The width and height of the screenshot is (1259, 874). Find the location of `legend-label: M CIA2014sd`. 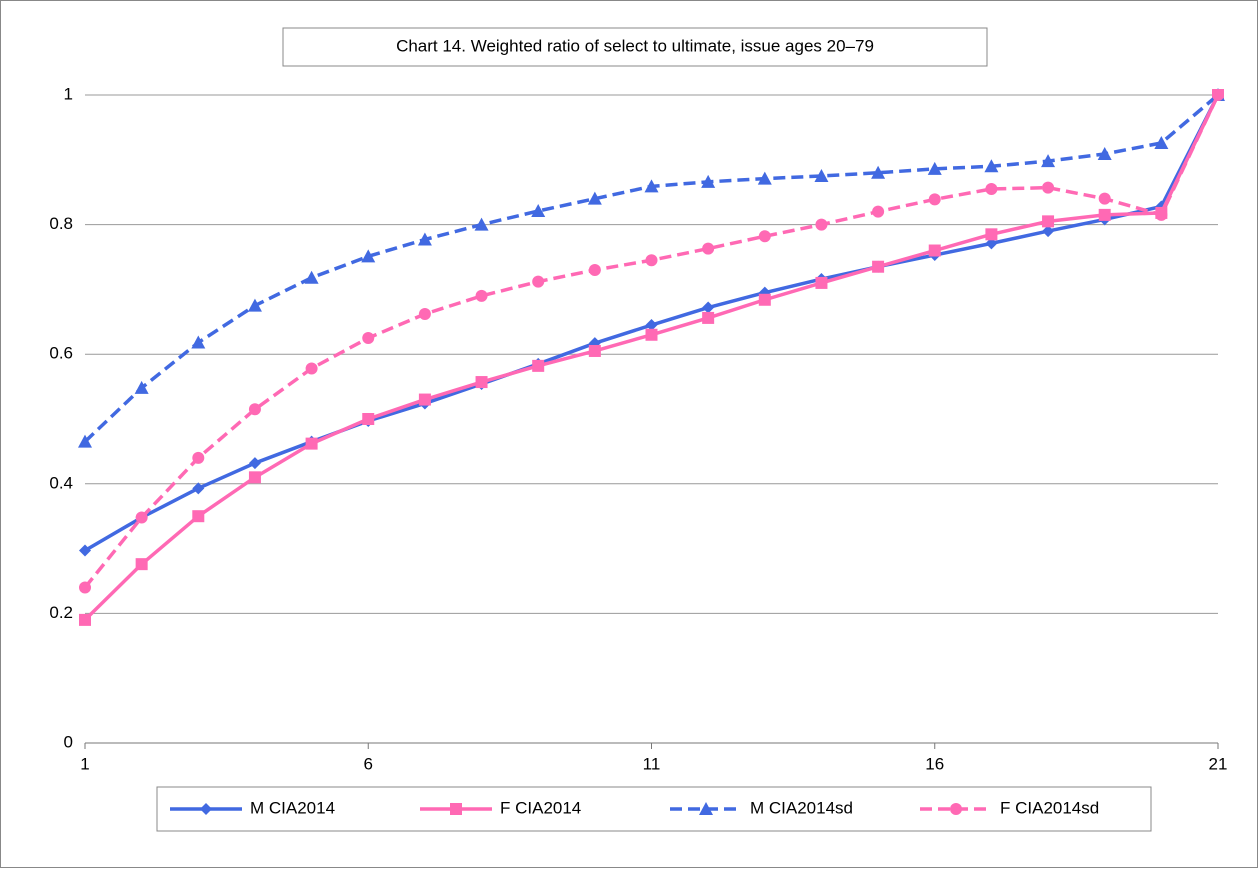

legend-label: M CIA2014sd is located at coordinates (801, 807).